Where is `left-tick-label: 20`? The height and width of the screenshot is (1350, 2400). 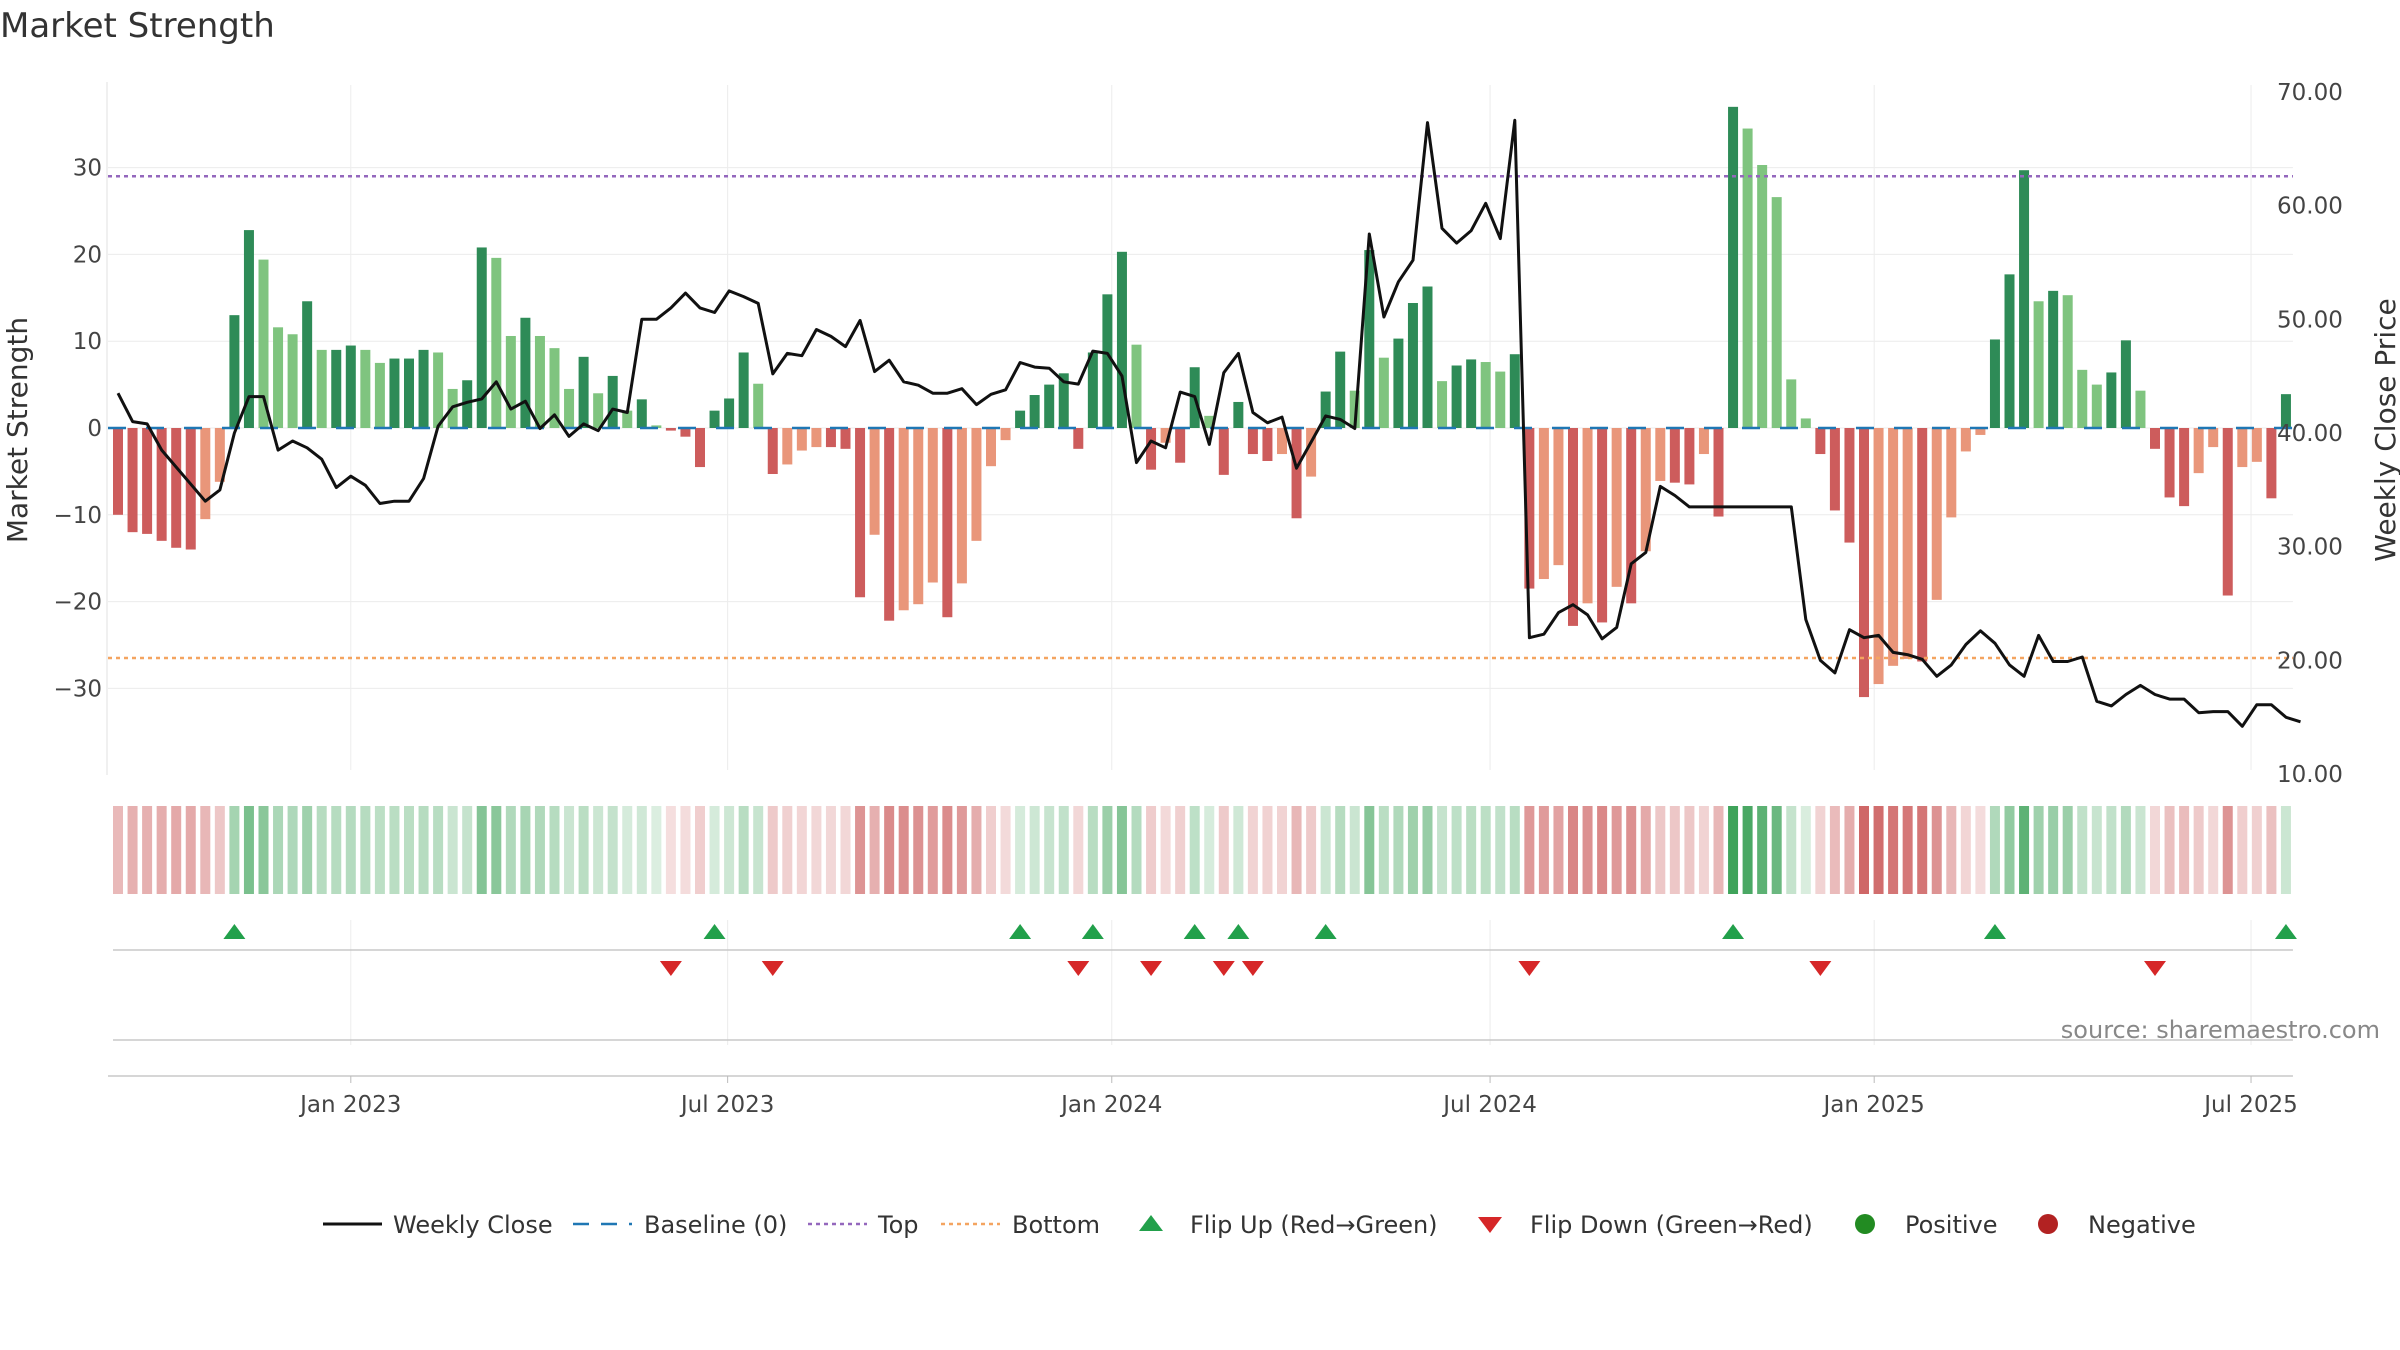
left-tick-label: 20 is located at coordinates (87, 255).